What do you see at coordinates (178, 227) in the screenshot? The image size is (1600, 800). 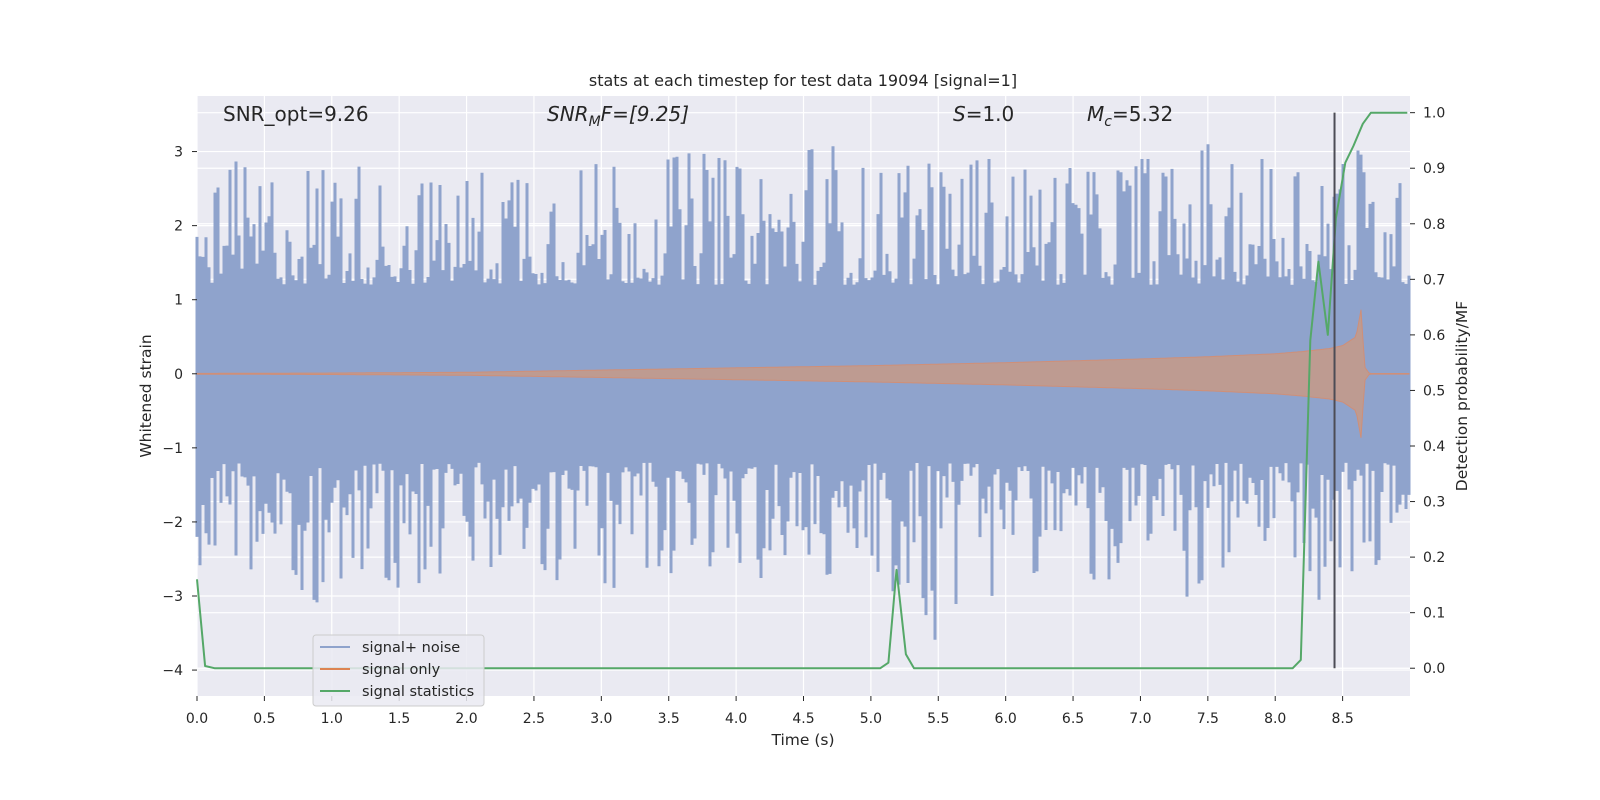 I see `y-tick-label: 2` at bounding box center [178, 227].